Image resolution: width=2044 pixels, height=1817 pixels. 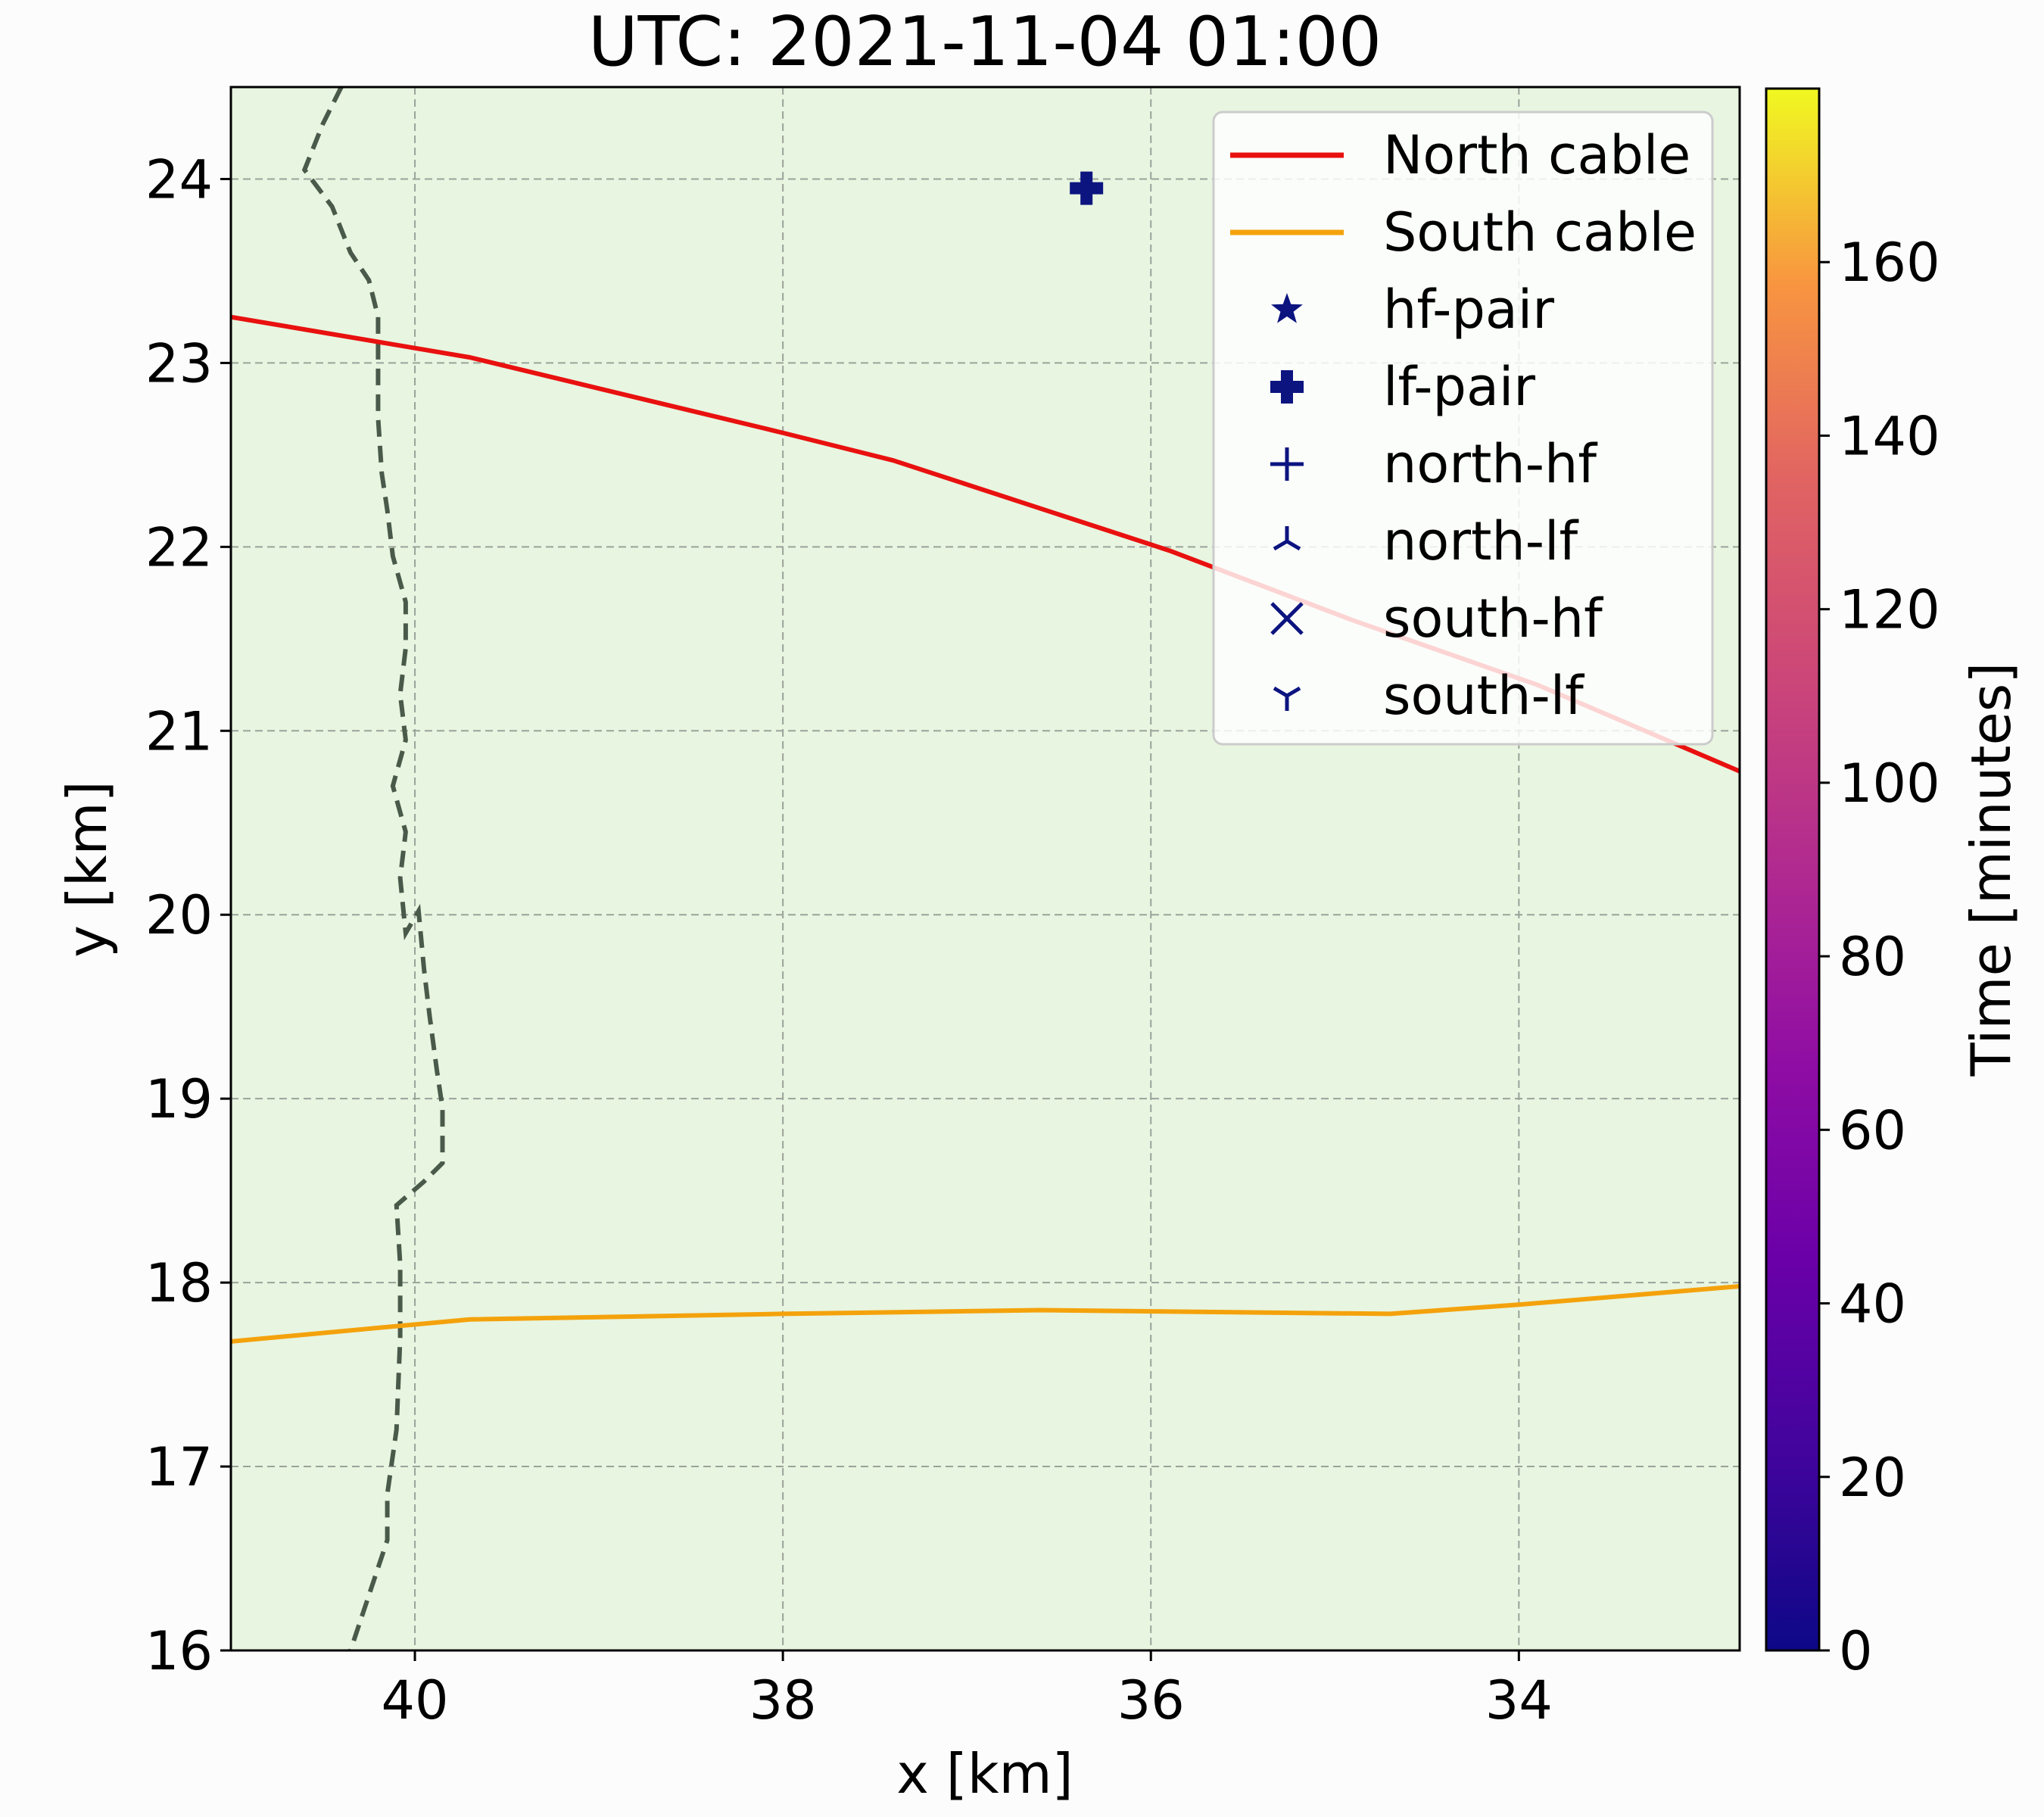 I want to click on legend-label-south-lf: south-lf, so click(x=1483, y=696).